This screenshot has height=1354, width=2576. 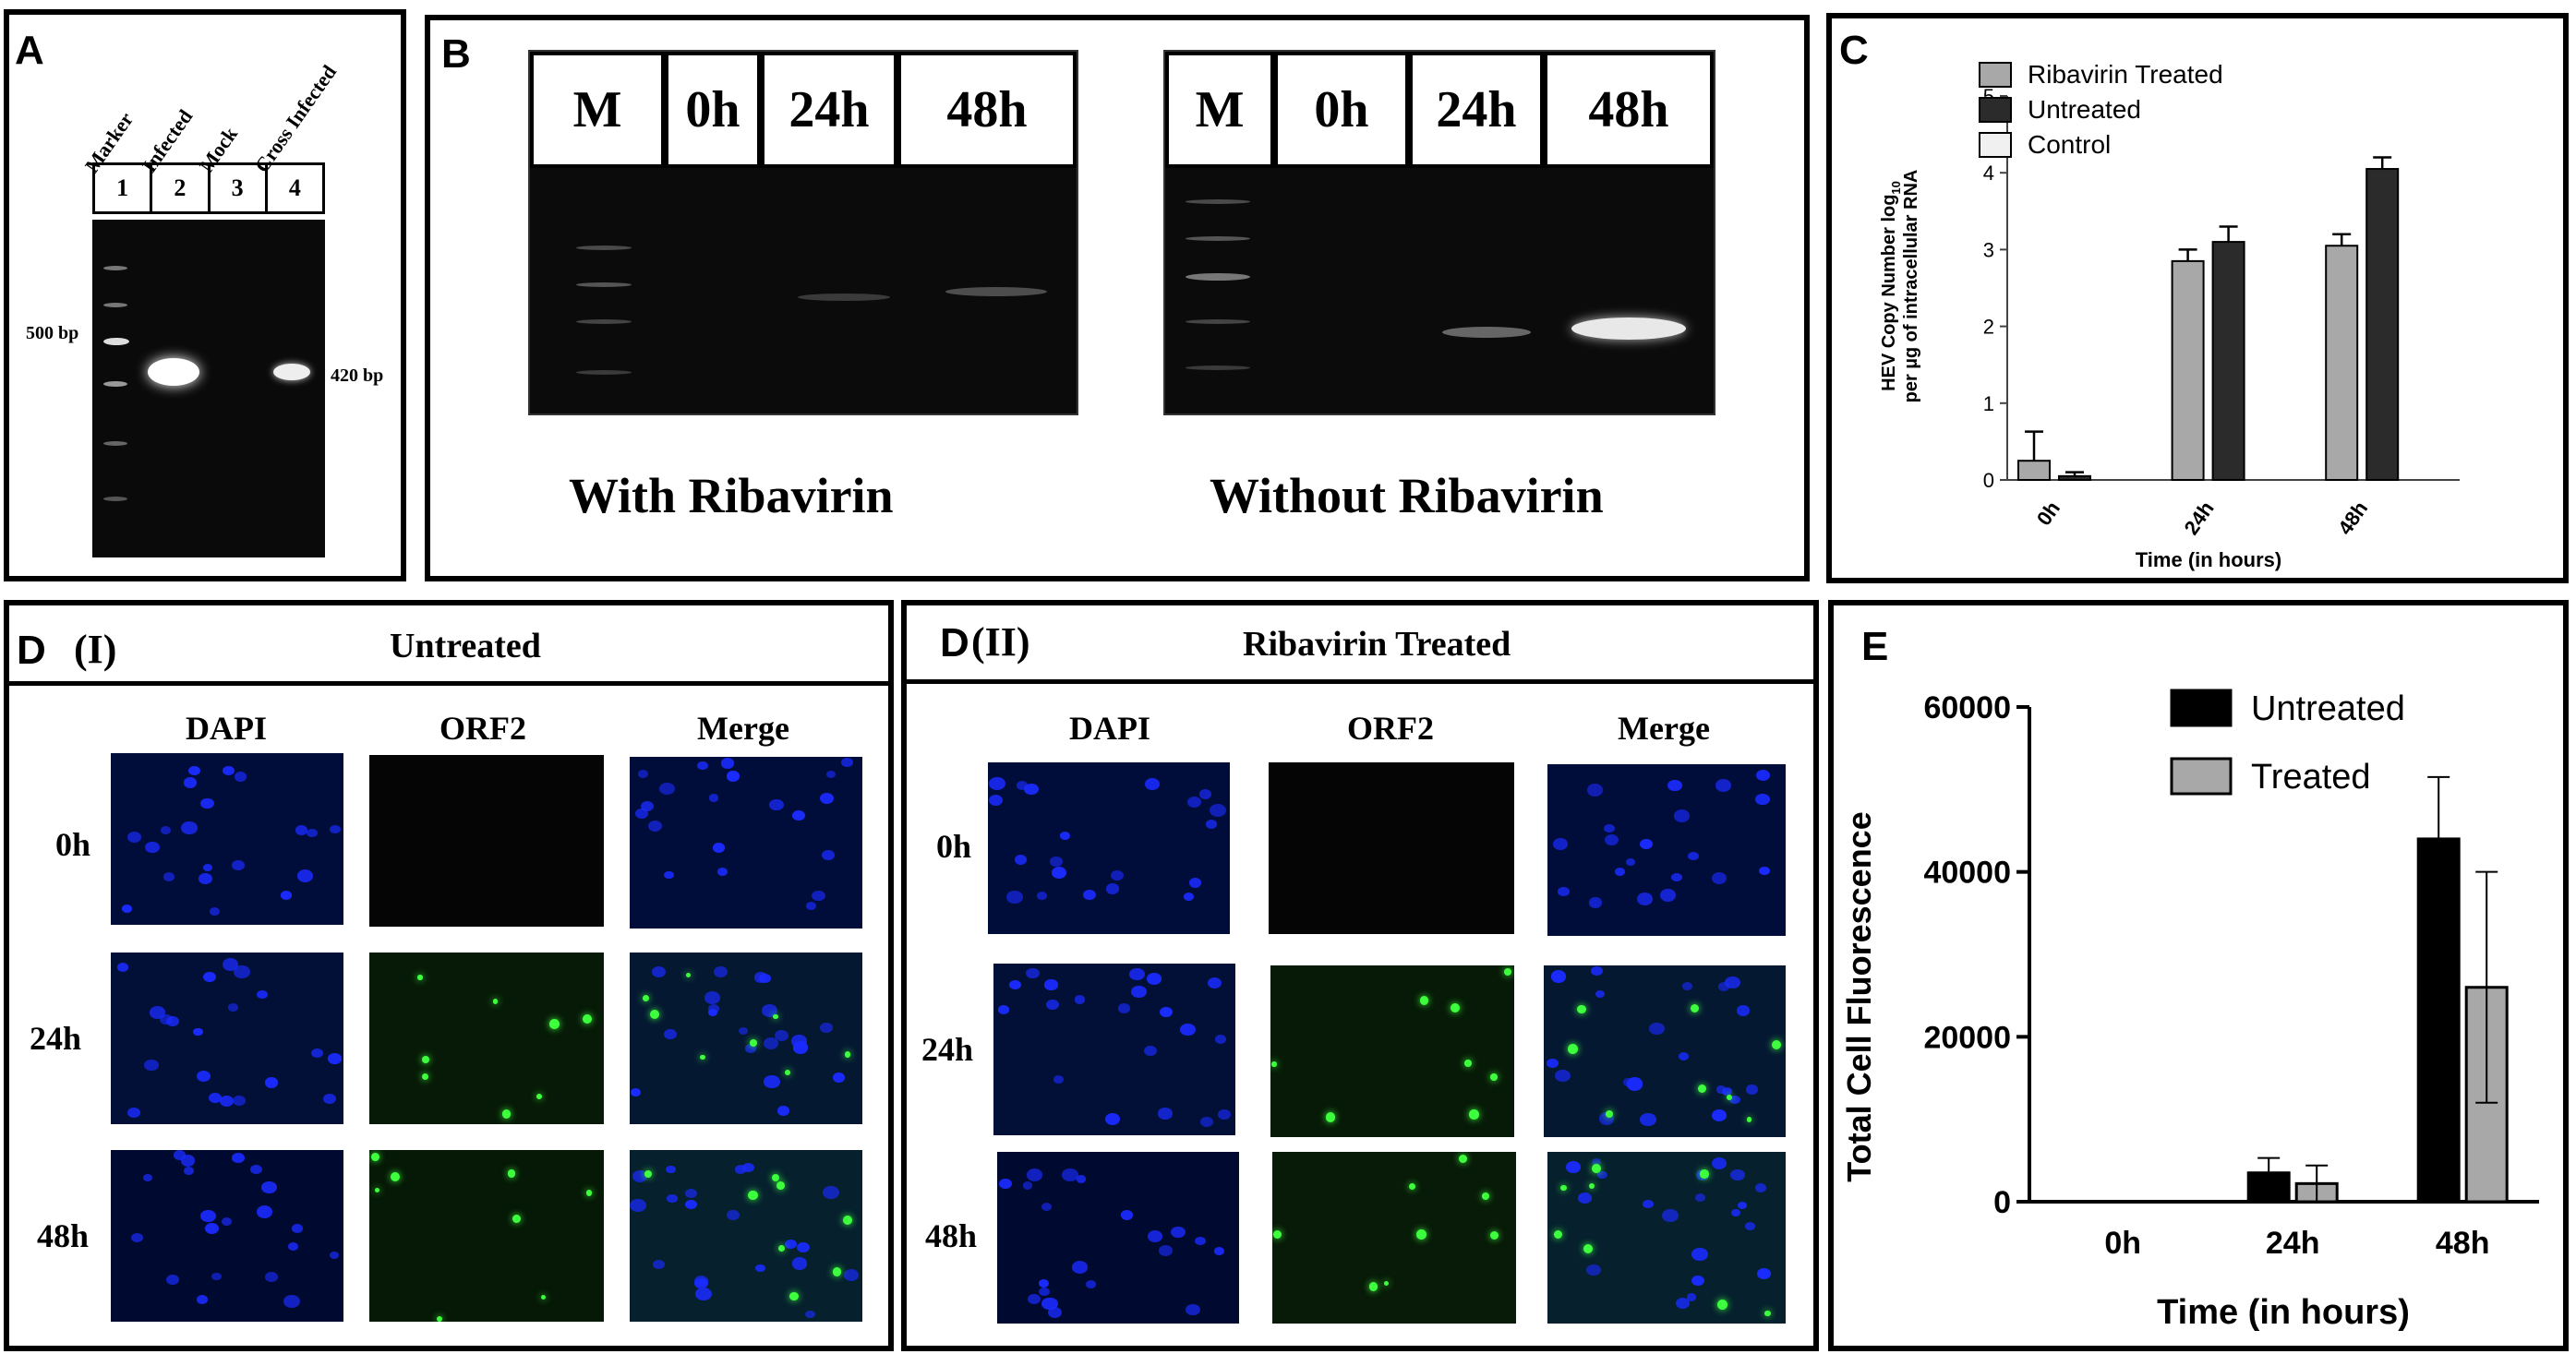 What do you see at coordinates (1859, 996) in the screenshot?
I see `chart-e-ylabel: Total Cell Fluorescence` at bounding box center [1859, 996].